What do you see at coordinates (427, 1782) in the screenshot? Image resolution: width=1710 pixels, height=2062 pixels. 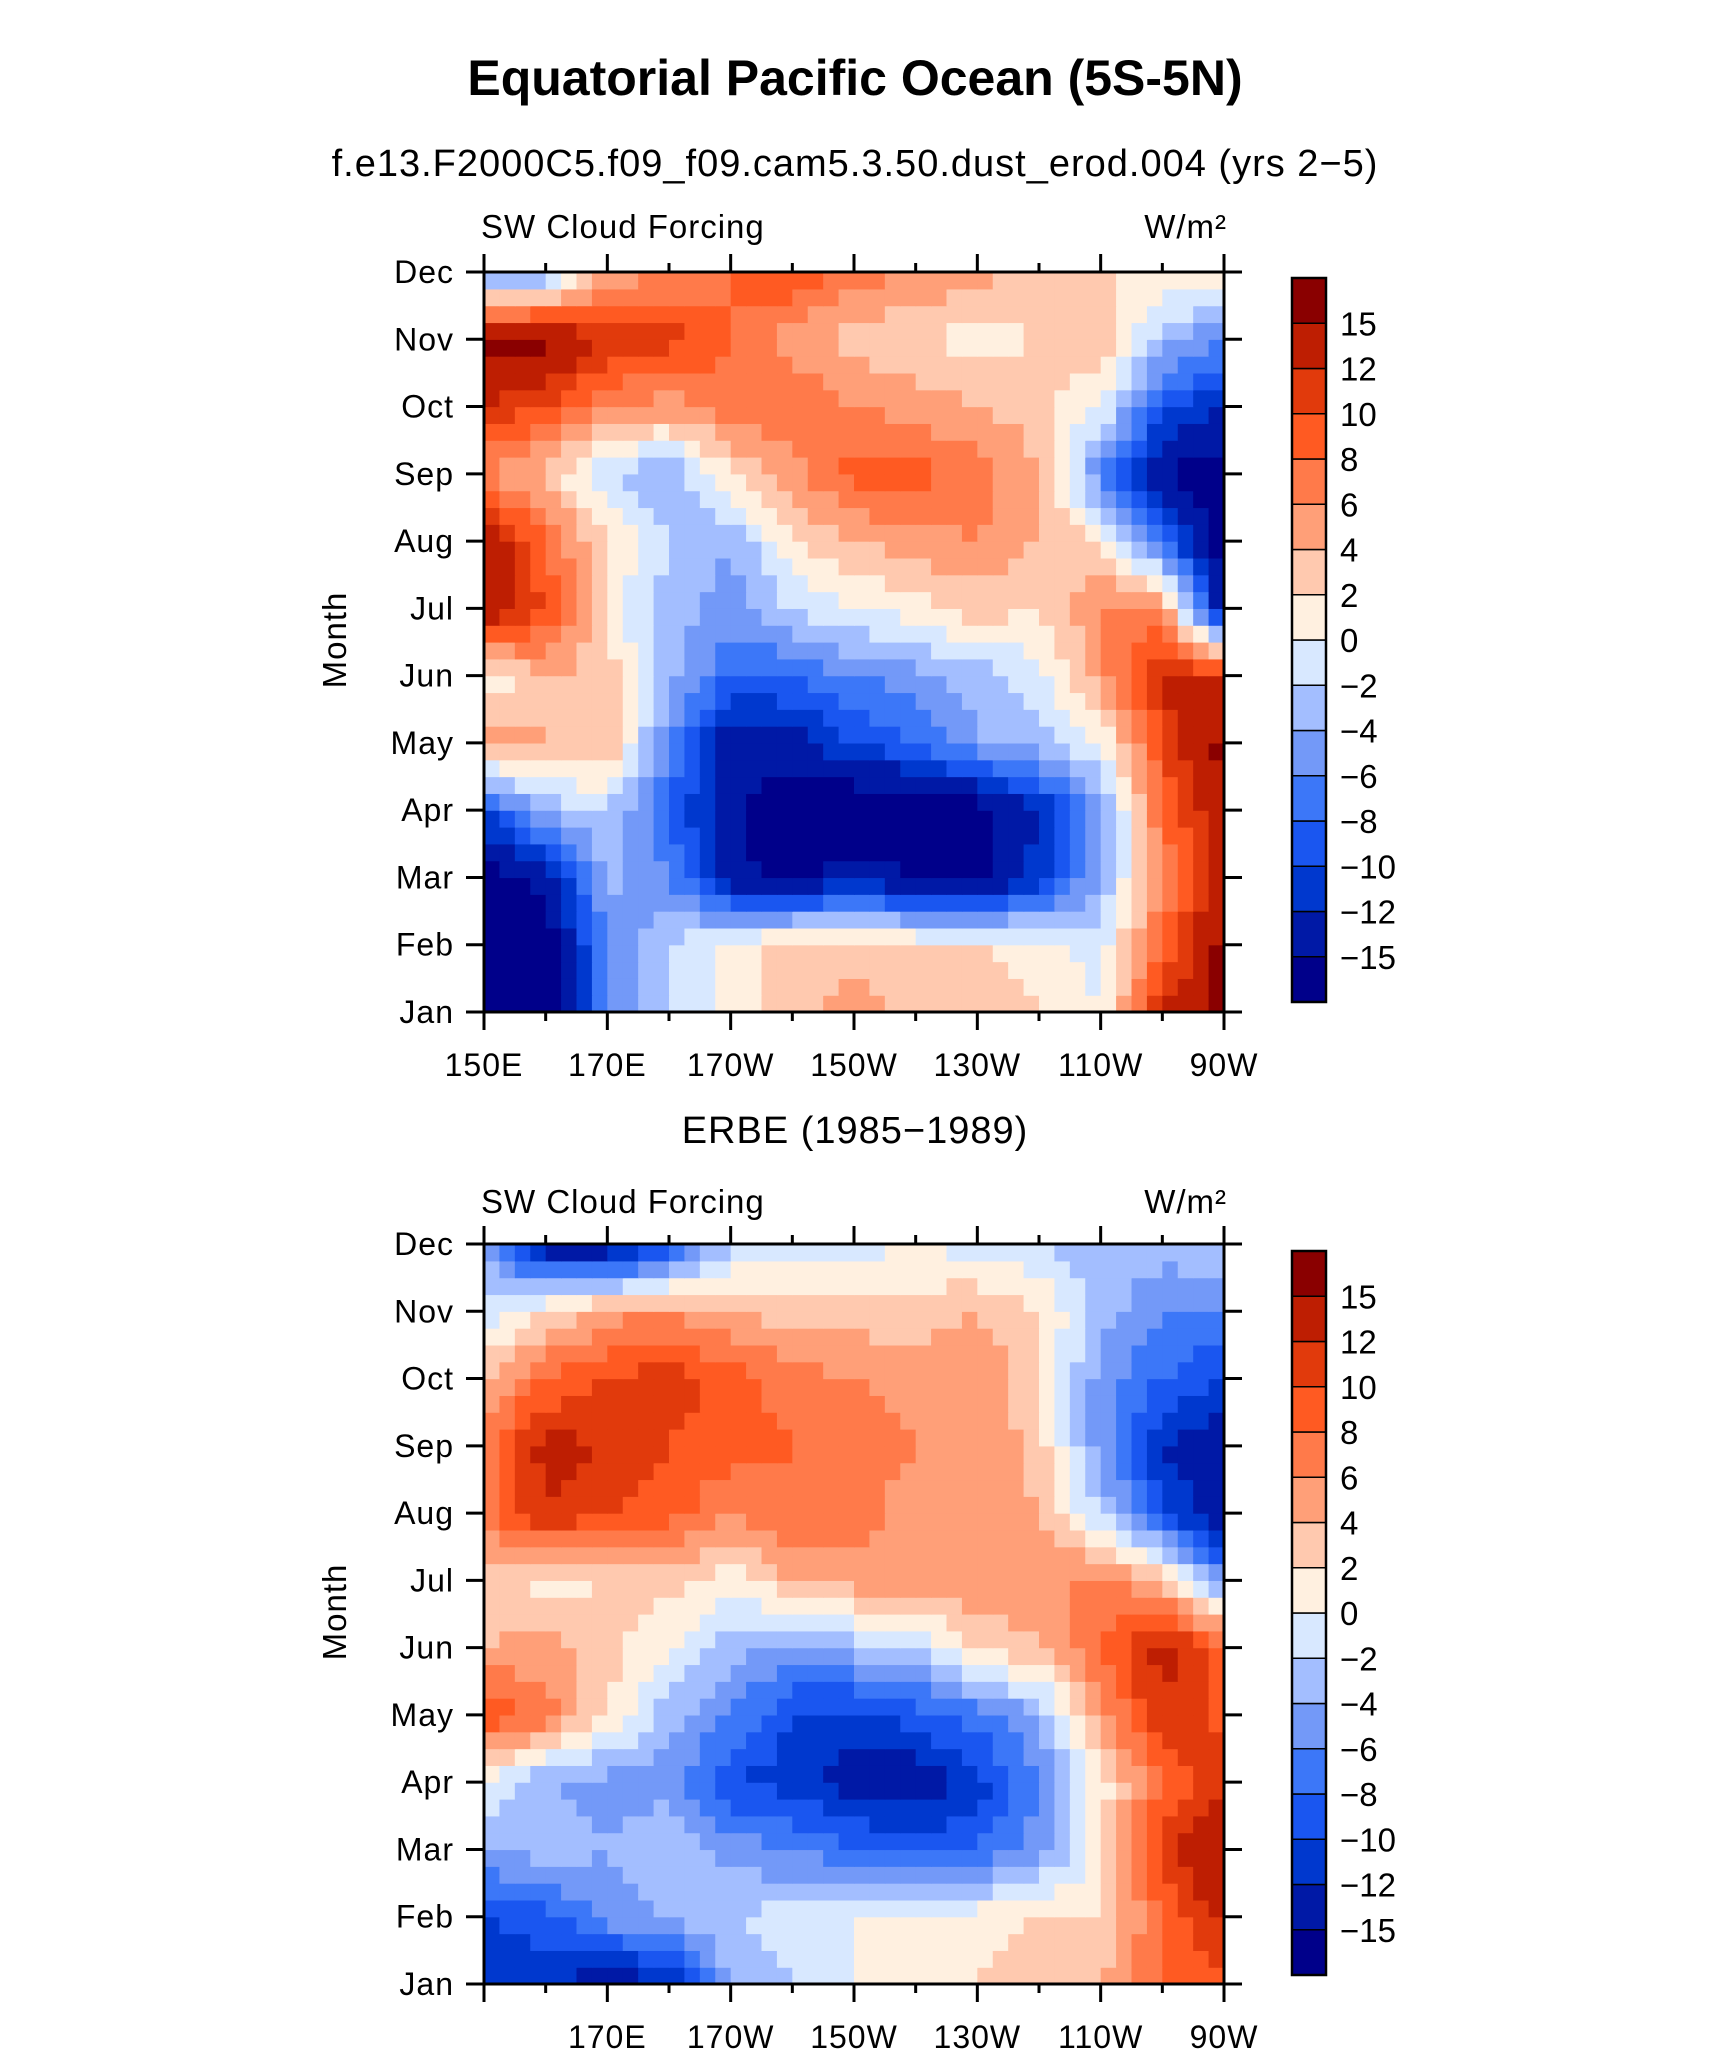 I see `y-tick-label: Apr` at bounding box center [427, 1782].